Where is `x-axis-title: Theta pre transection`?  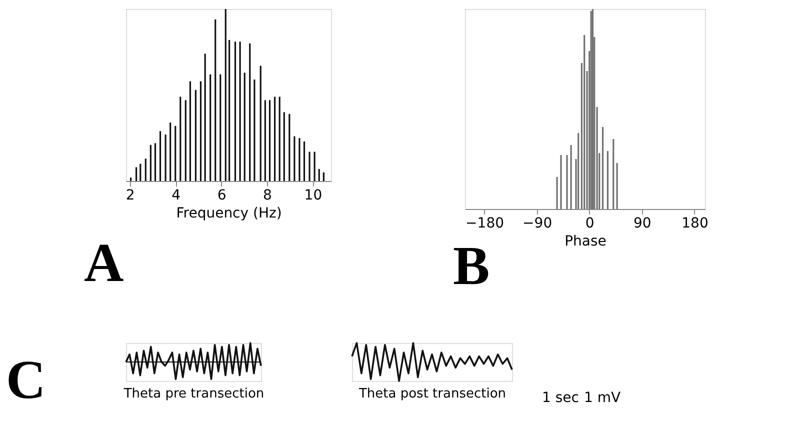 x-axis-title: Theta pre transection is located at coordinates (193, 394).